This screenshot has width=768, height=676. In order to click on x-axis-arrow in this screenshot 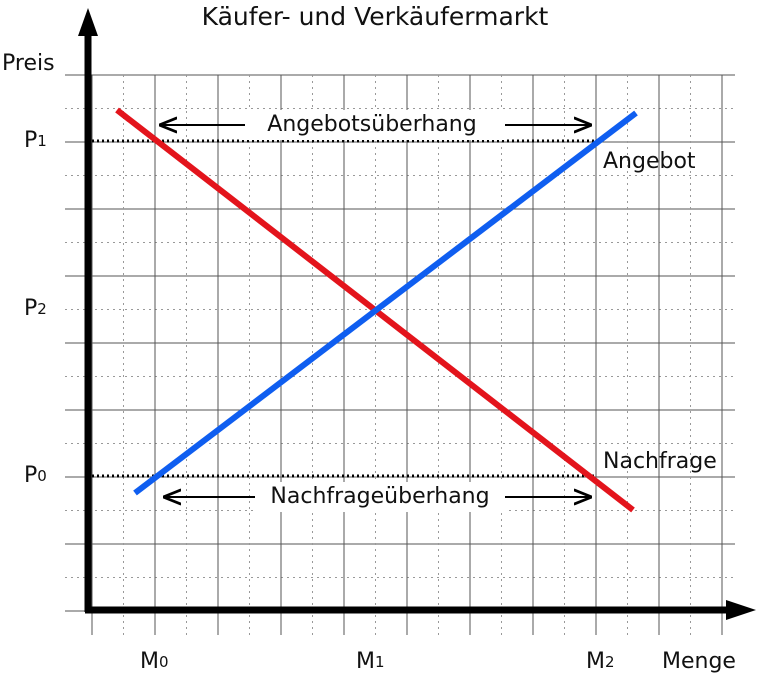, I will do `click(741, 610)`.